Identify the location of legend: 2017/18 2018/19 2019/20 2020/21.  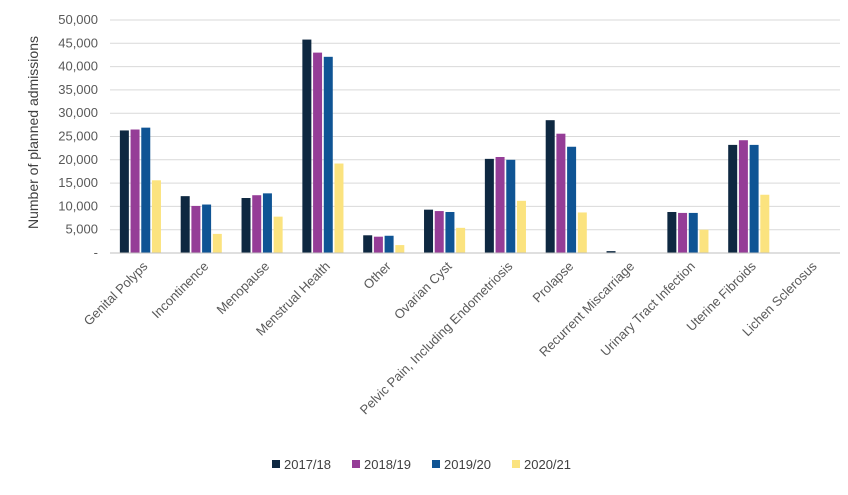
(421, 464).